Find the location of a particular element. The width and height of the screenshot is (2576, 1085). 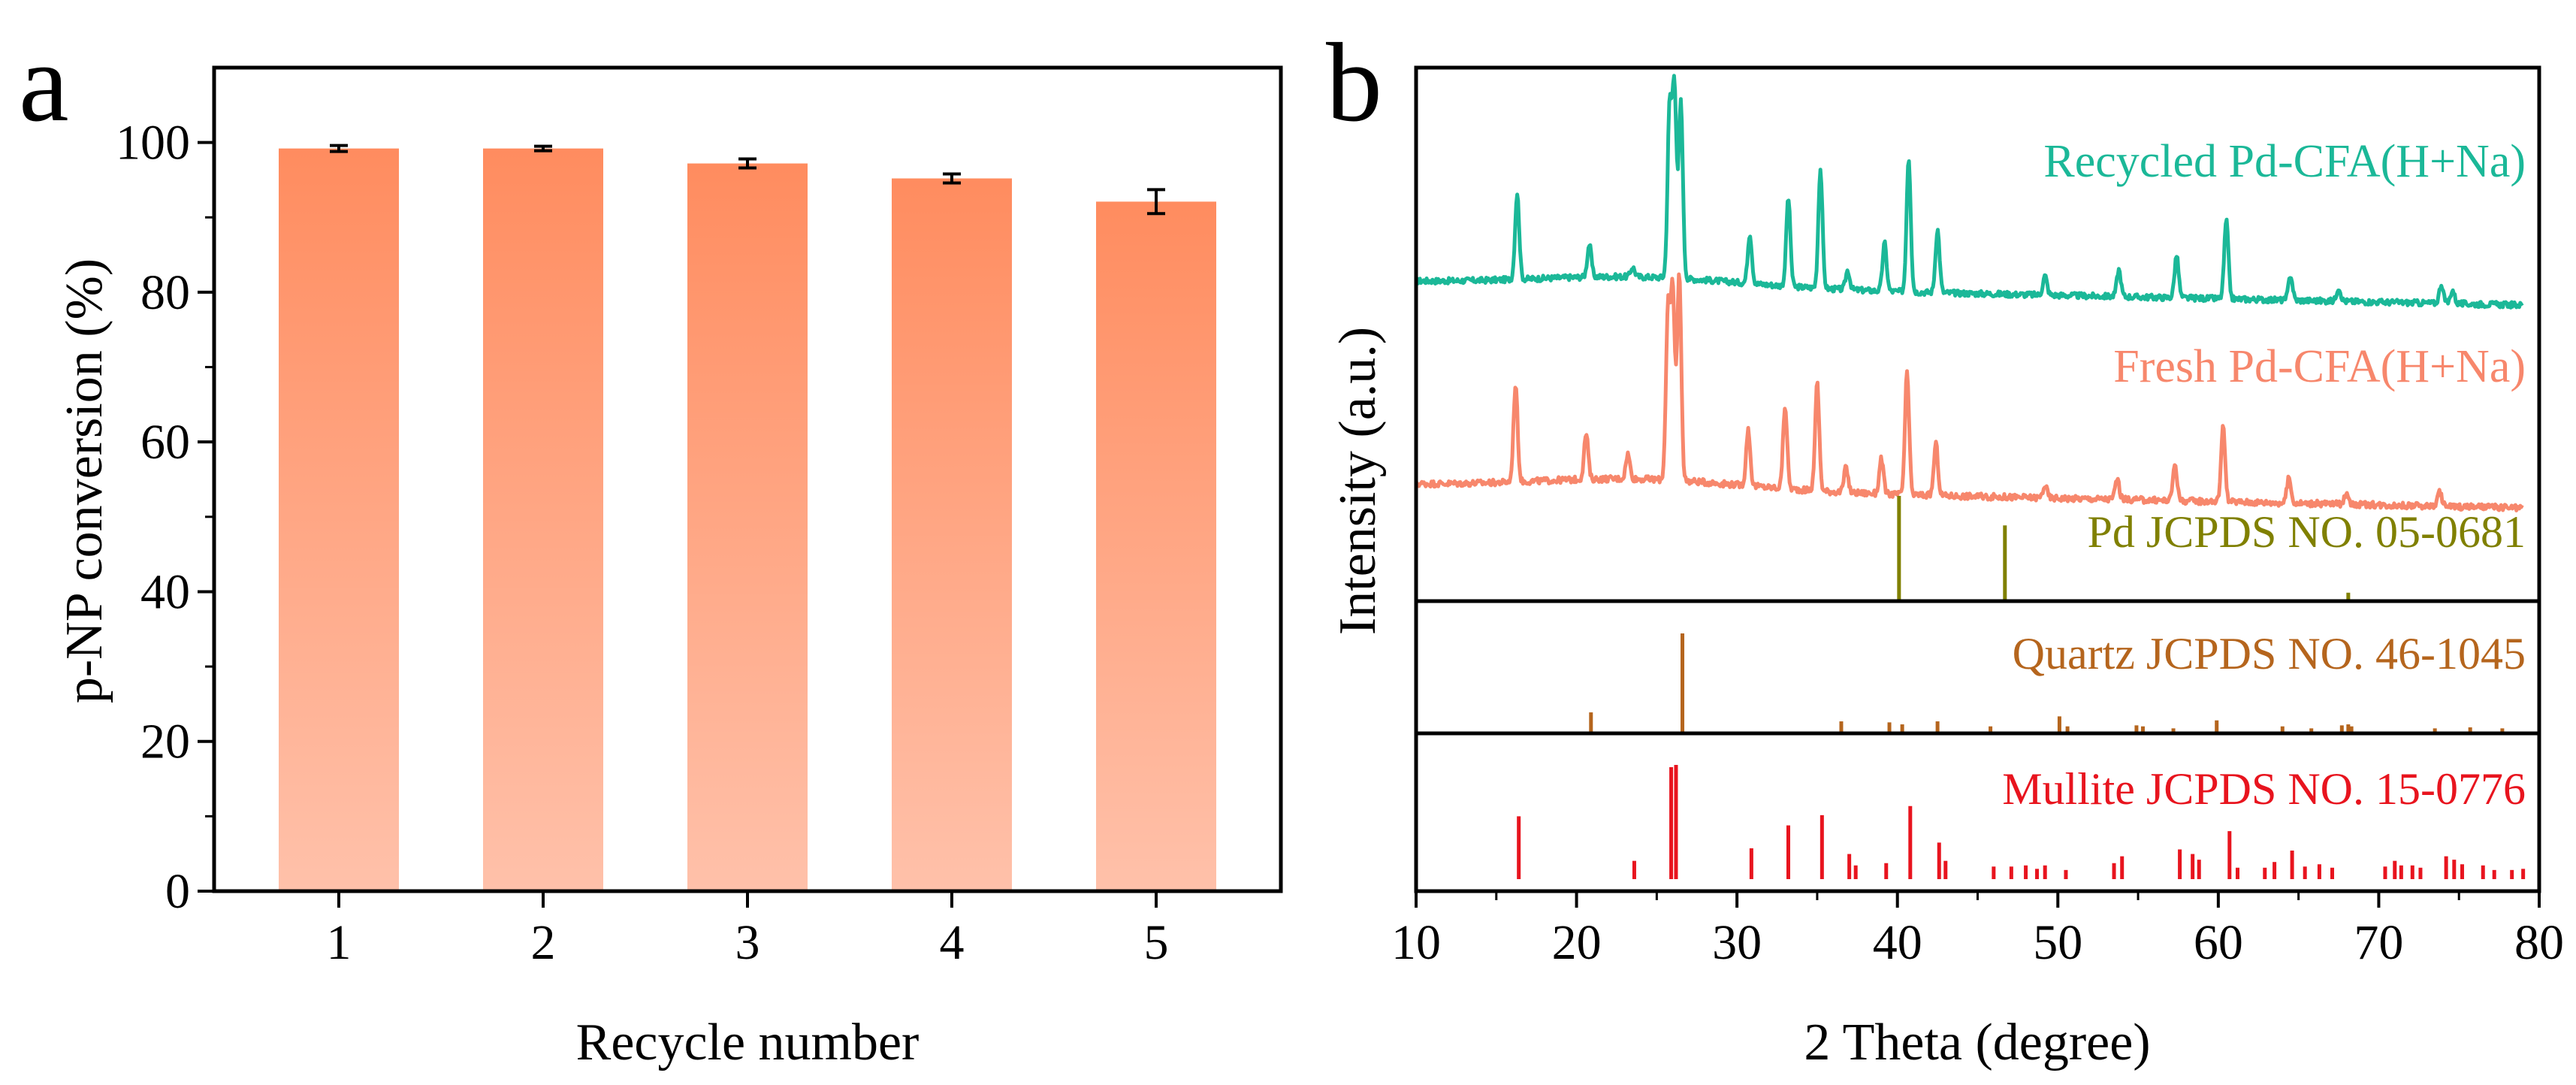

y-tick-label-40: 40 is located at coordinates (165, 591).